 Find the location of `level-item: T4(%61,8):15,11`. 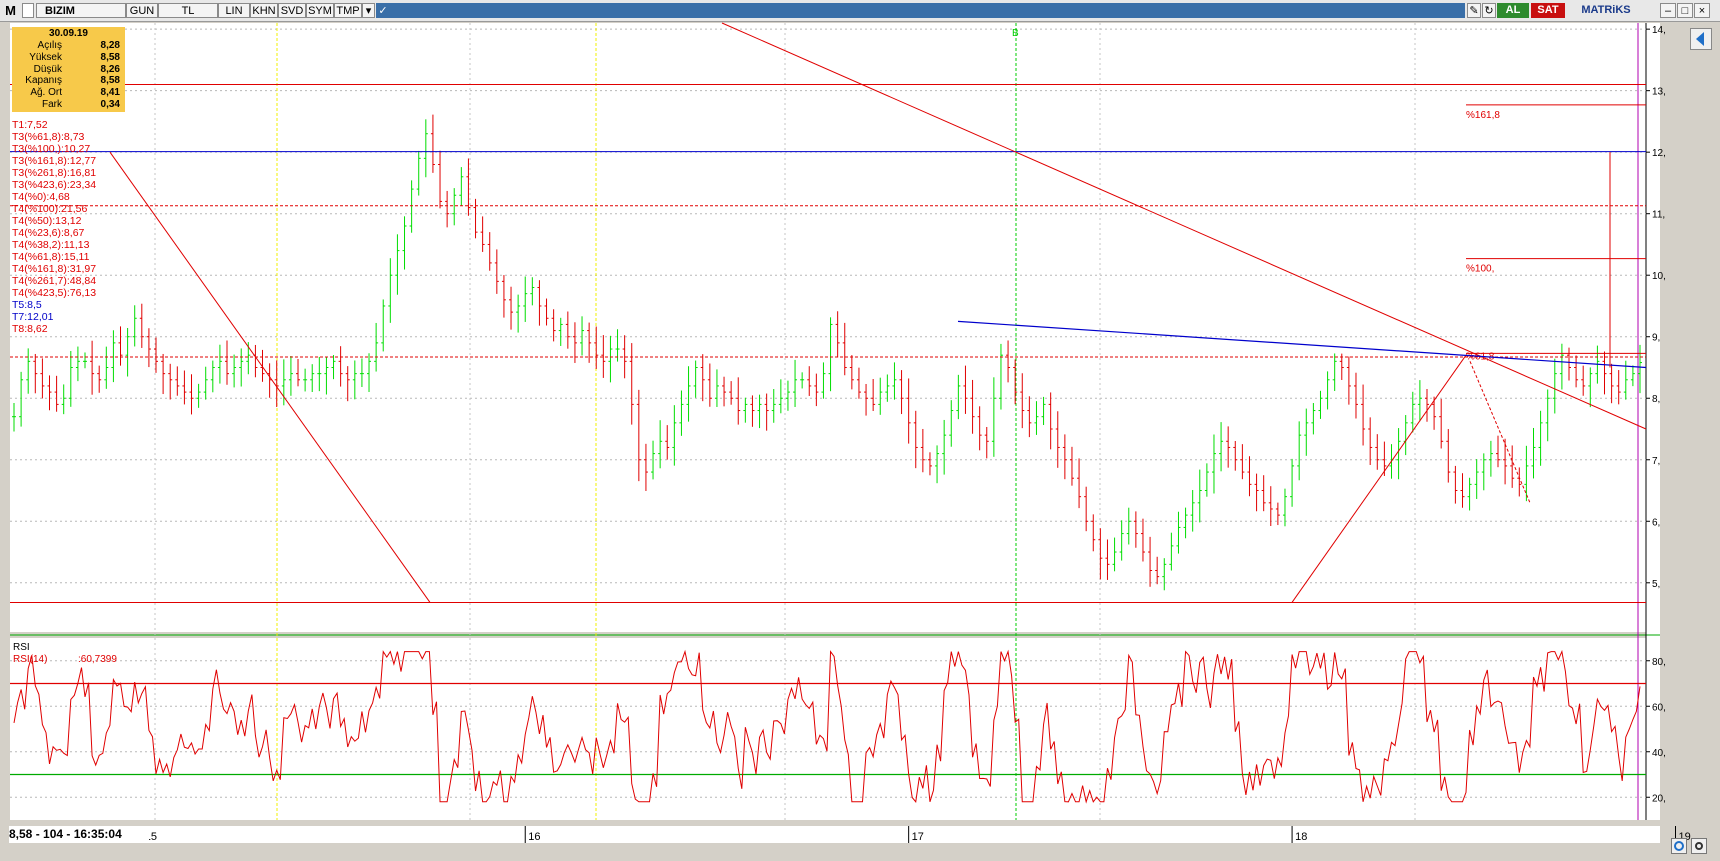

level-item: T4(%61,8):15,11 is located at coordinates (51, 257).